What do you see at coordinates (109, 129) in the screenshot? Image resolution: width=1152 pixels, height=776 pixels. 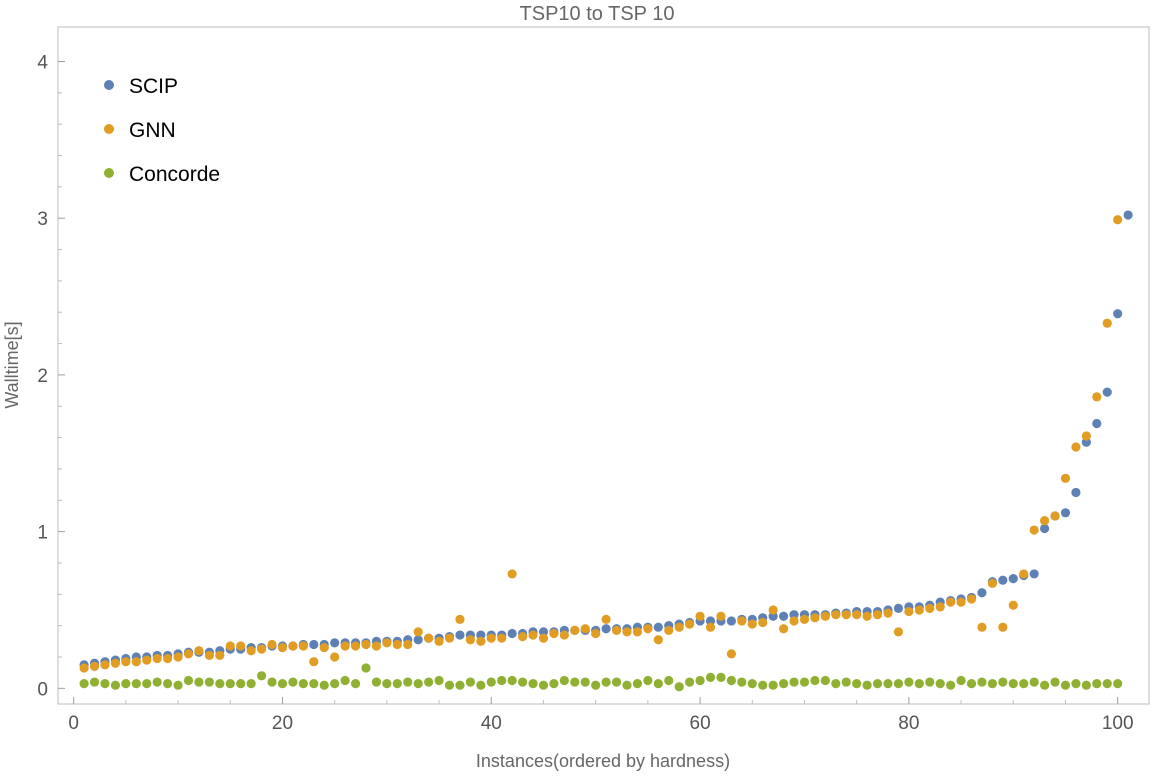 I see `legend-marker-gnn` at bounding box center [109, 129].